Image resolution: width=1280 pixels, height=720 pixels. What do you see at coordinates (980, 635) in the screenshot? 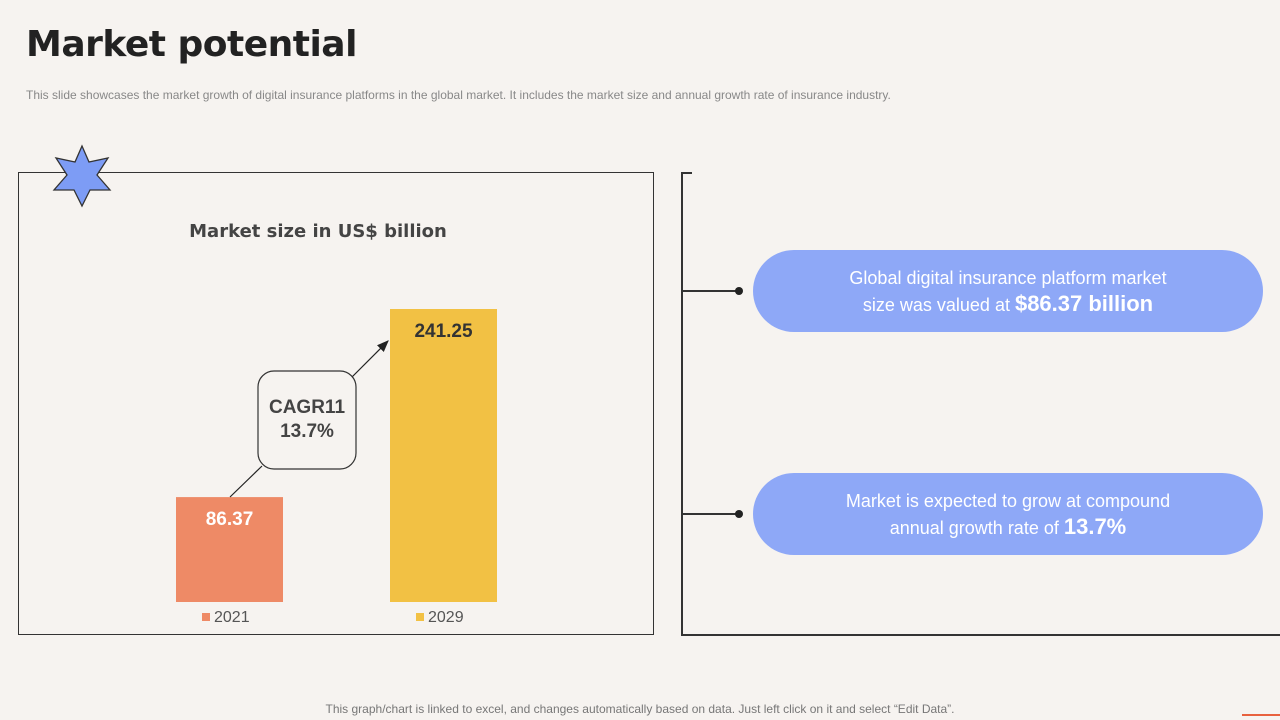
I see `panel-bottom-line` at bounding box center [980, 635].